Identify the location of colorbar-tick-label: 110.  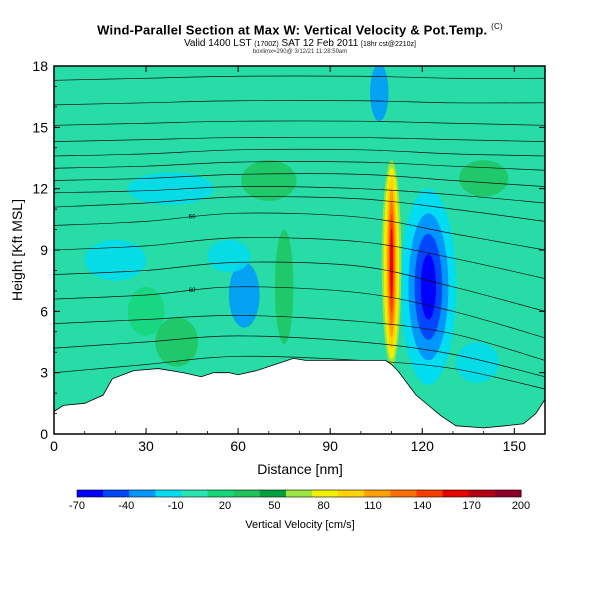
(373, 506).